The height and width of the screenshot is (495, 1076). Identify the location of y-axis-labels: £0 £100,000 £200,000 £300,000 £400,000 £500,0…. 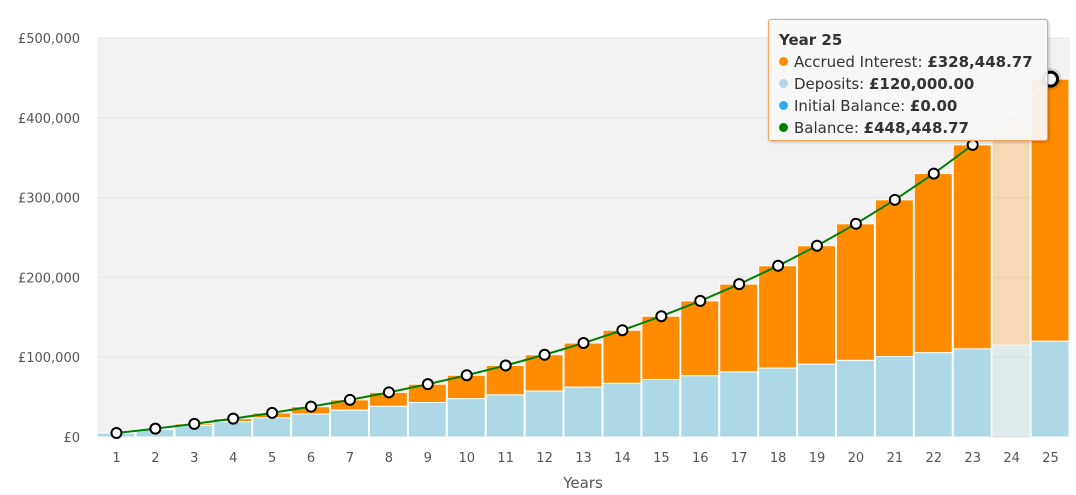
(49, 239).